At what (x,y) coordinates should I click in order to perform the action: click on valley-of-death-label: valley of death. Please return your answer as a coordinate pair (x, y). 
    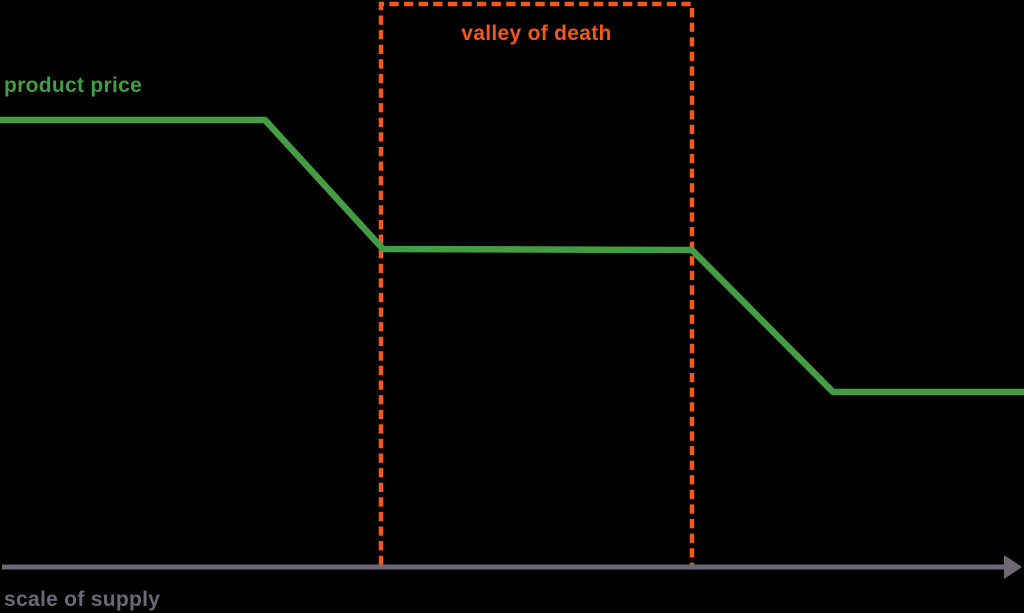
    Looking at the image, I should click on (536, 33).